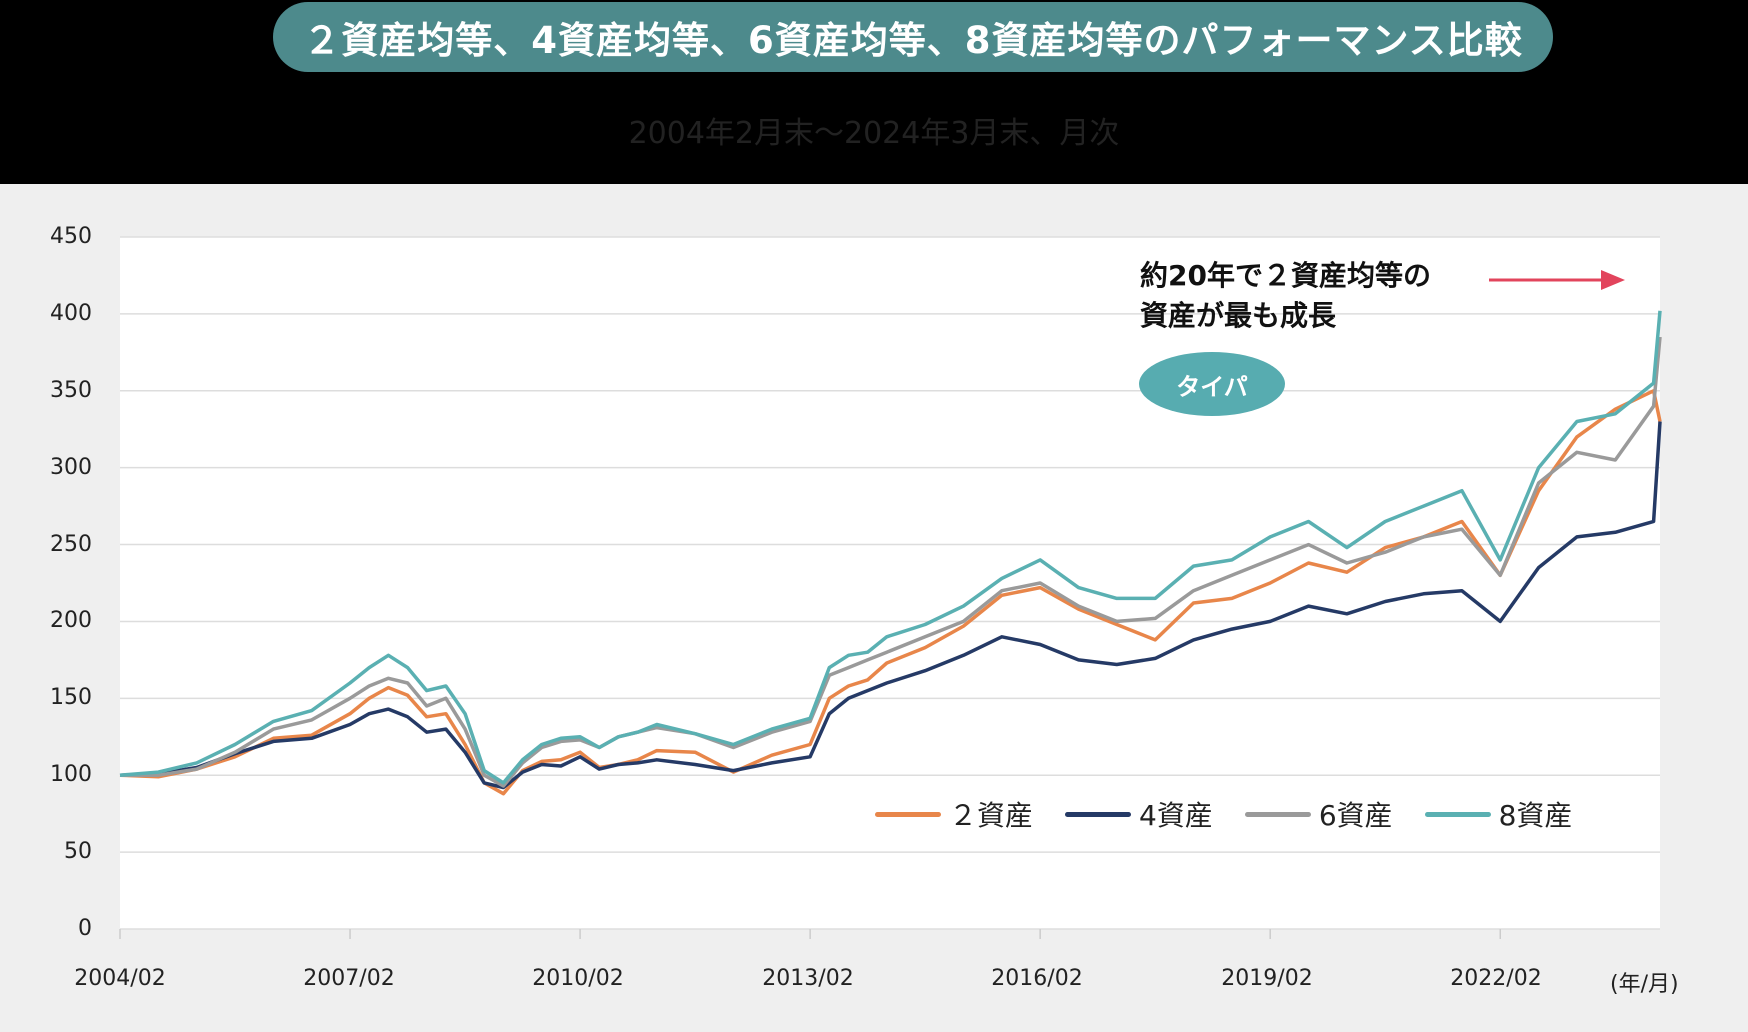  What do you see at coordinates (120, 978) in the screenshot?
I see `x-tick-label: 2004/02` at bounding box center [120, 978].